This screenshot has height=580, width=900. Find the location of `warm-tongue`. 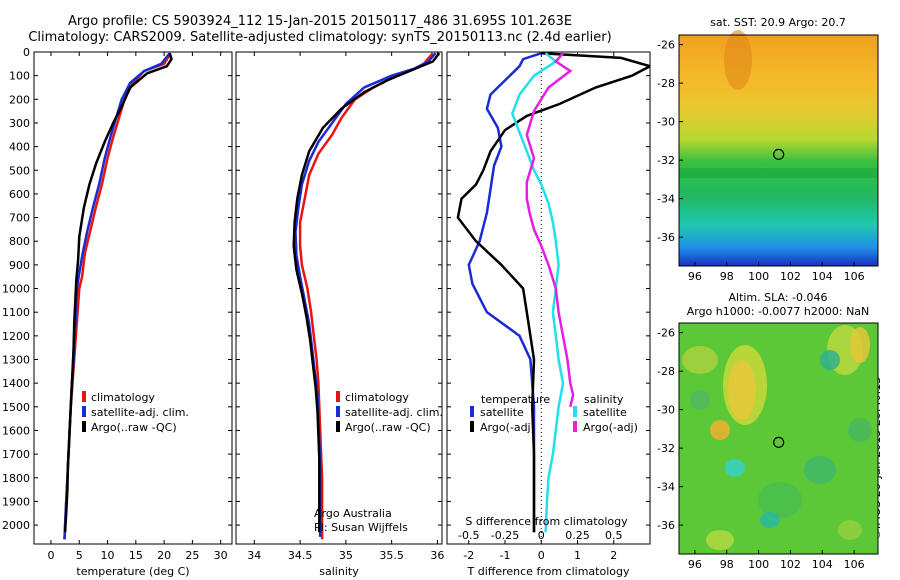

warm-tongue is located at coordinates (738, 60).